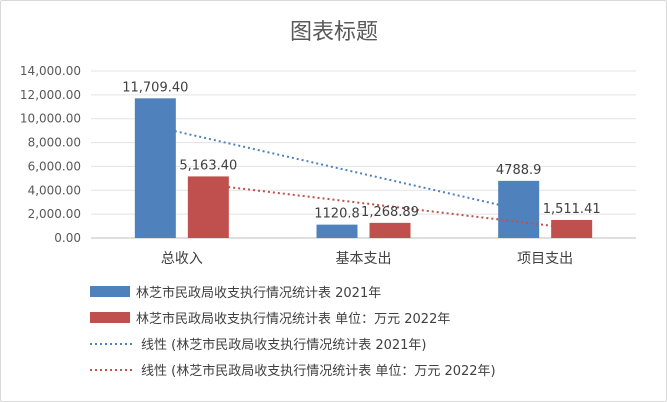 This screenshot has width=667, height=402. What do you see at coordinates (50, 95) in the screenshot?
I see `y-tick-label: 12,000.00` at bounding box center [50, 95].